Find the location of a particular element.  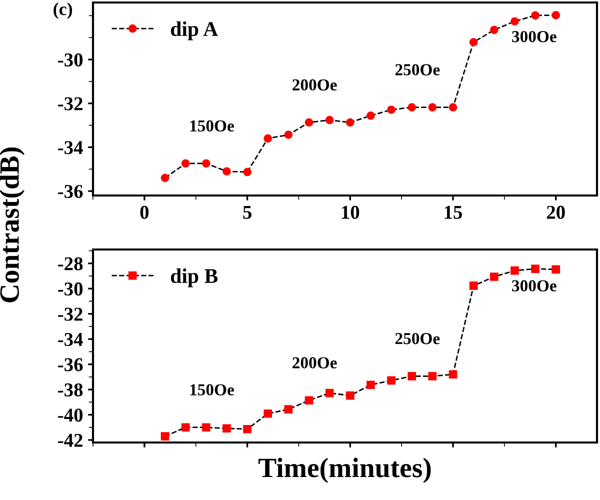

y-tick-label: -28 is located at coordinates (70, 263).